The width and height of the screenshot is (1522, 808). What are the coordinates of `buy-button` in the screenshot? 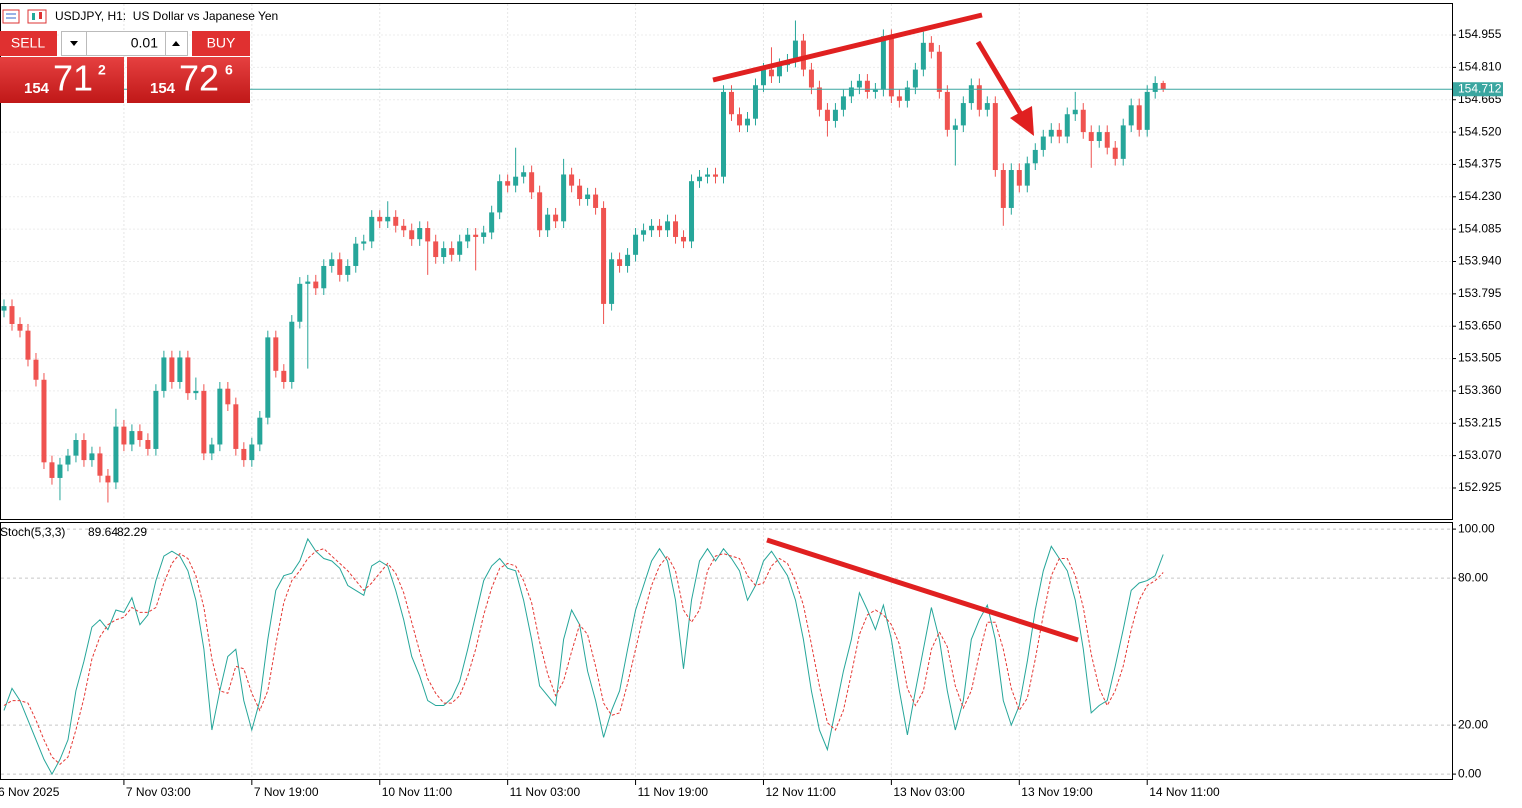 It's located at (221, 43).